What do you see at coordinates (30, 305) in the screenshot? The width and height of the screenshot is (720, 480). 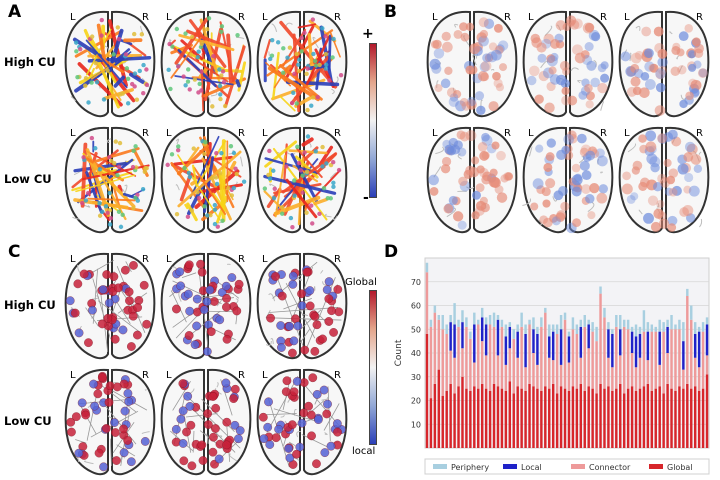 I see `row-label-c-high: High CU` at bounding box center [30, 305].